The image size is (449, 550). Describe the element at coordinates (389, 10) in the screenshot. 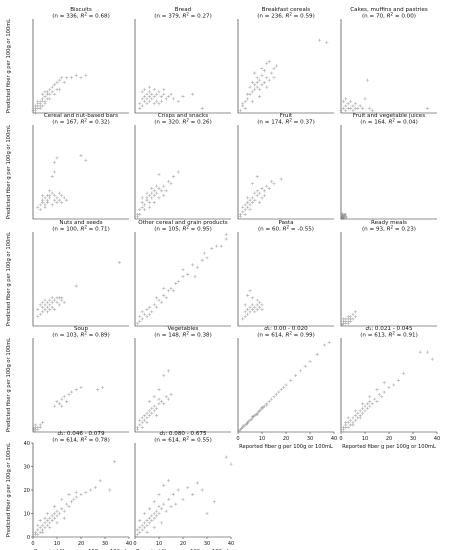

I see `panel-4-title: Cakes, muffins and pastries` at that location.